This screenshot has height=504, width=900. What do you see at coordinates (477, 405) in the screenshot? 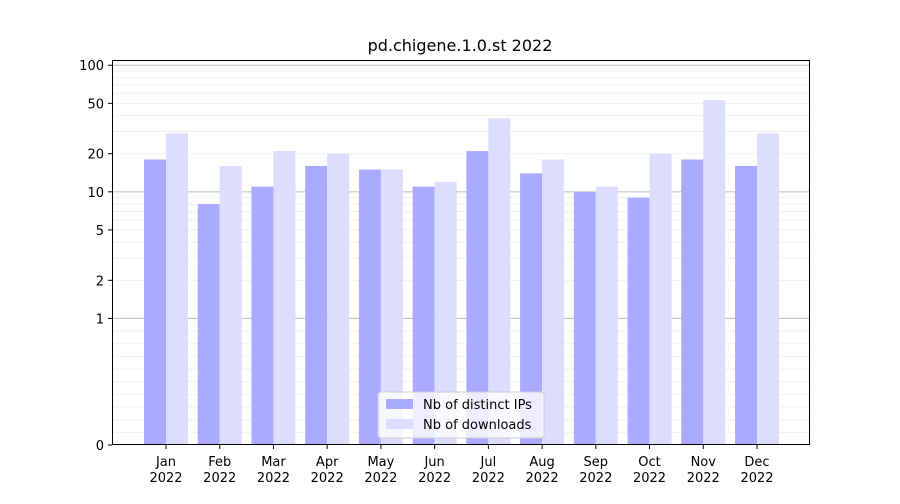
I see `legend-label: Nb of distinct IPs` at bounding box center [477, 405].